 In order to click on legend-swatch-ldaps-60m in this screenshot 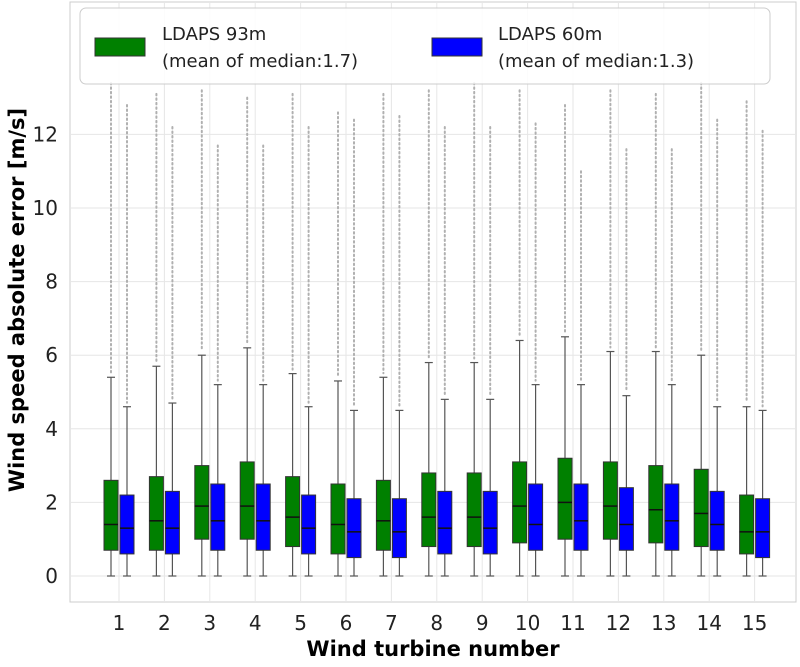, I will do `click(457, 47)`.